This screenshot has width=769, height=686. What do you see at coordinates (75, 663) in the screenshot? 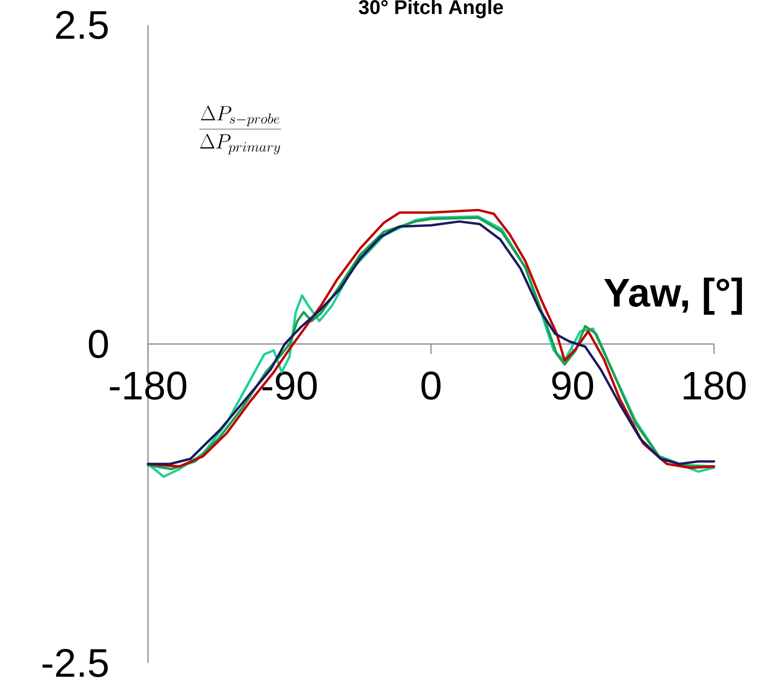
I see `y-tick-label: -2.5` at bounding box center [75, 663].